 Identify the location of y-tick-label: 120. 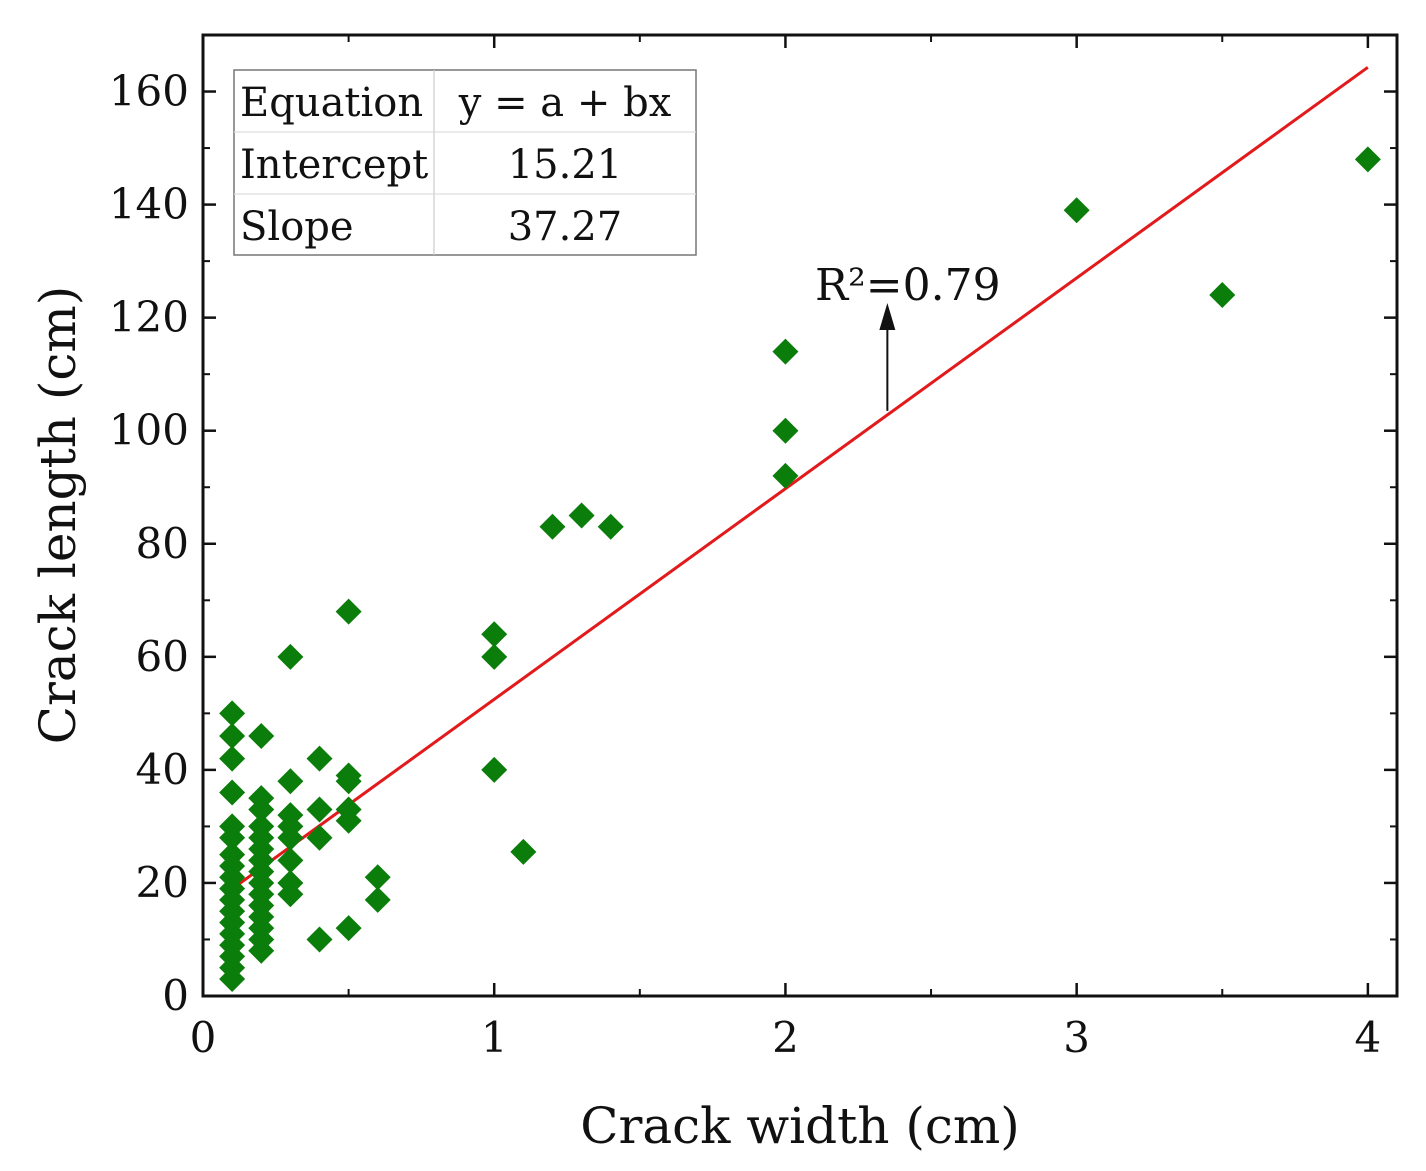
(149, 317).